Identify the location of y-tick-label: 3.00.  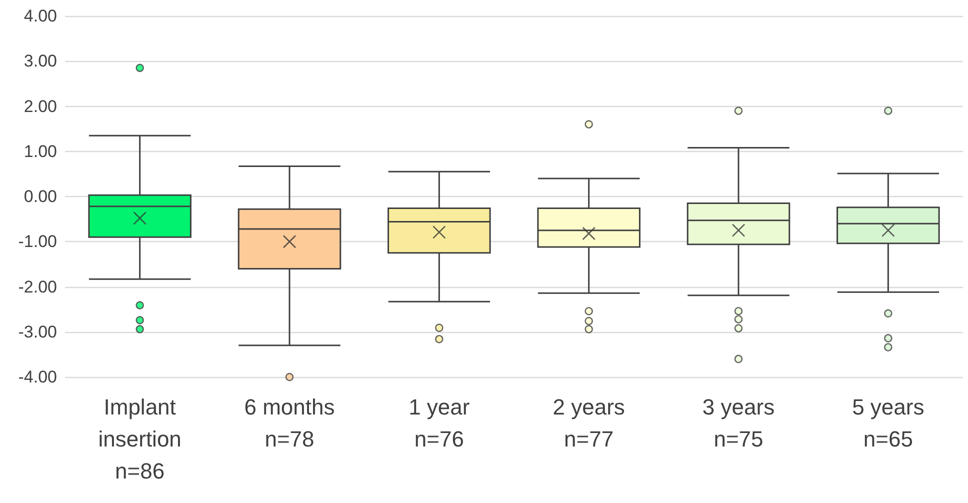
(40, 61).